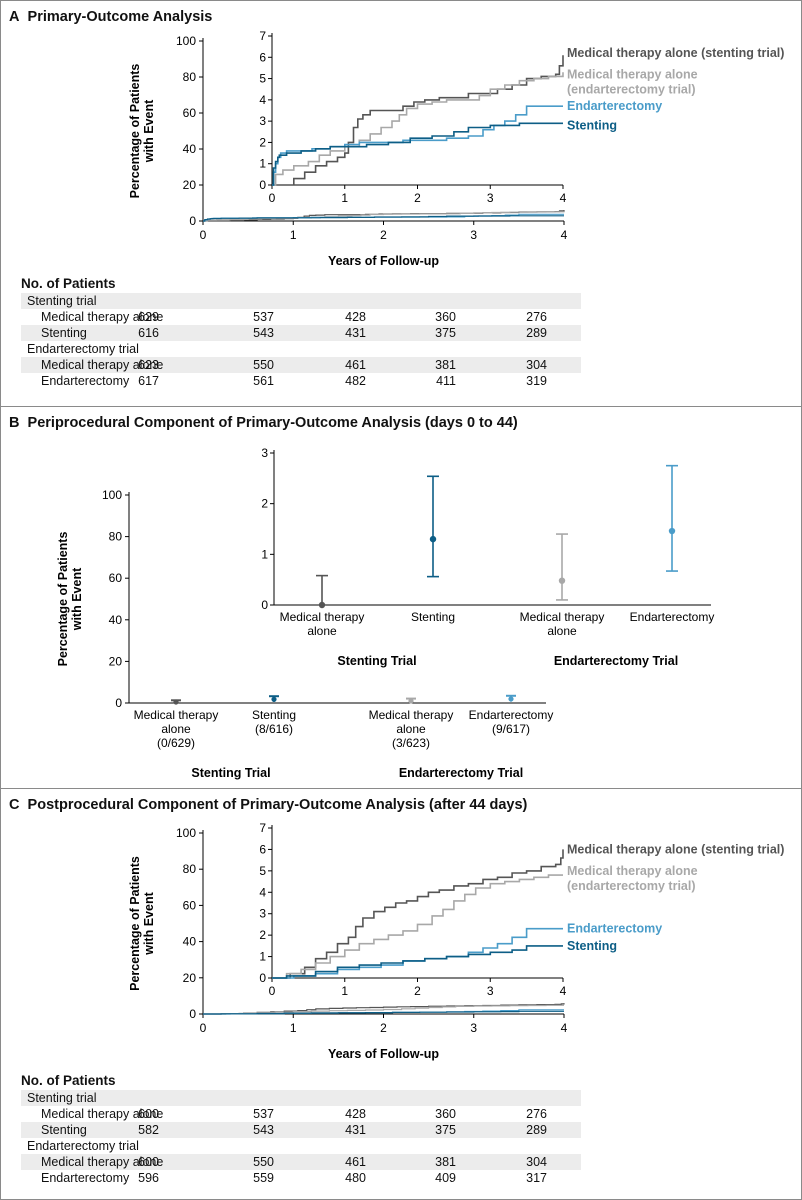 This screenshot has width=802, height=1200. What do you see at coordinates (490, 991) in the screenshot?
I see `inset-x-tick-label: 3` at bounding box center [490, 991].